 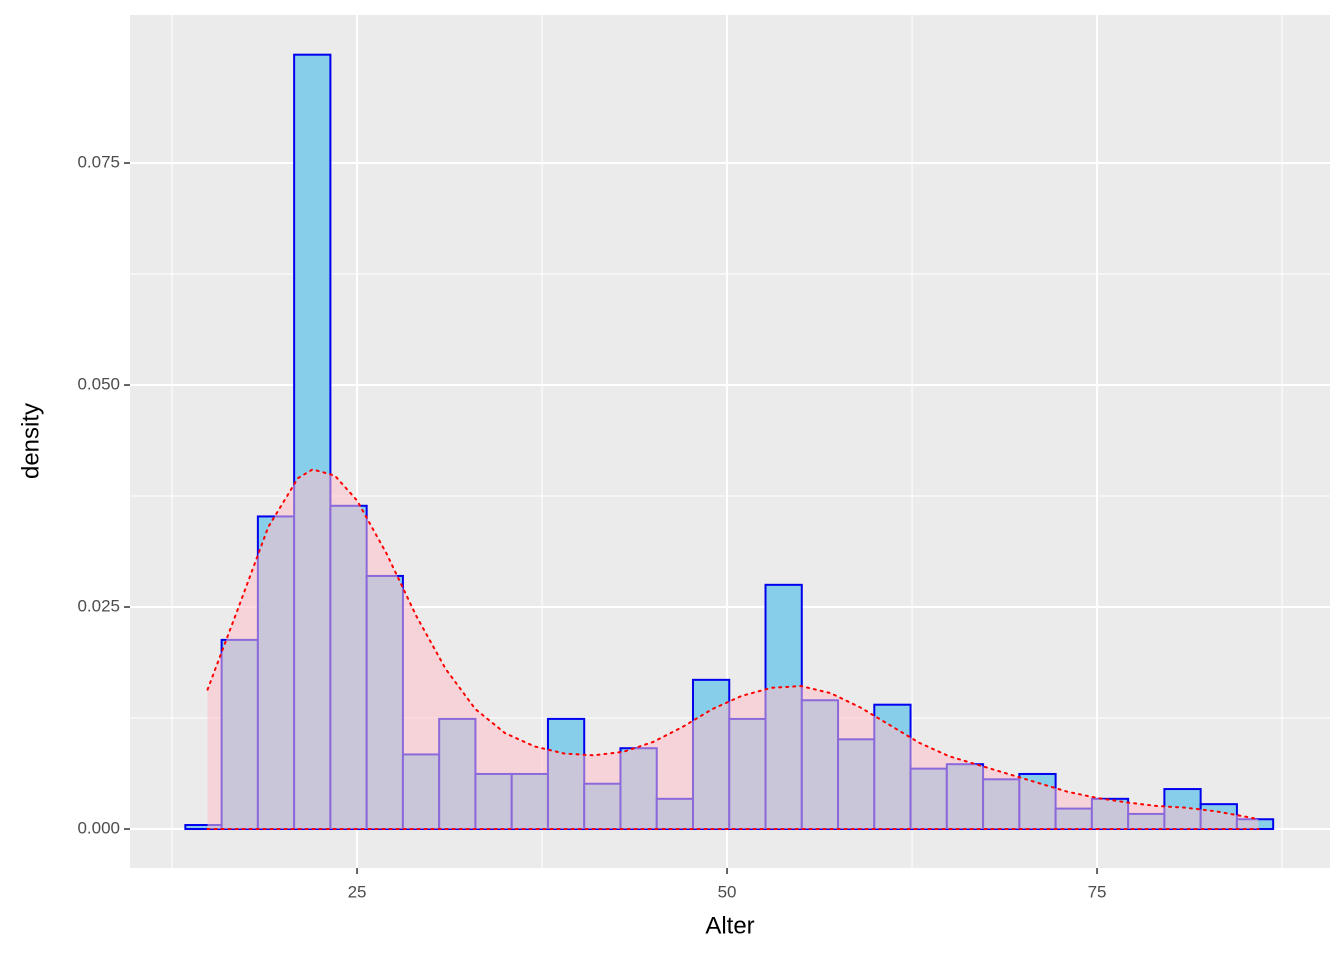 I want to click on y-axis-title: density, so click(x=30, y=441).